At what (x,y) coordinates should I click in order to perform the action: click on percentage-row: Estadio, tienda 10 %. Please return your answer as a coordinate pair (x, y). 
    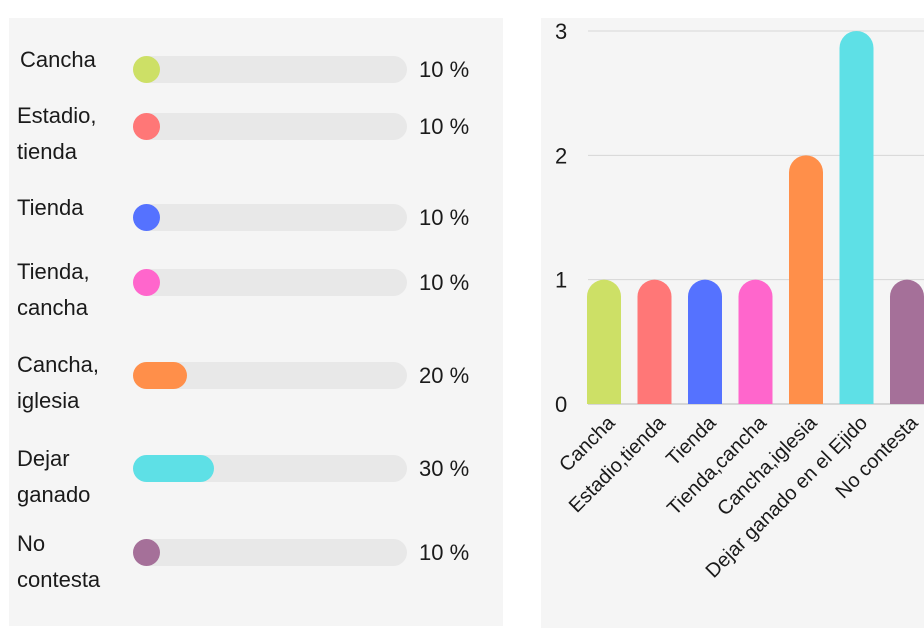
    Looking at the image, I should click on (256, 138).